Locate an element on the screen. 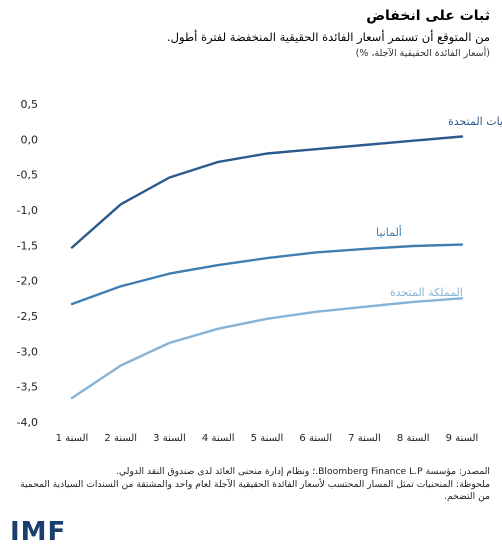  y-tick-label: -1,0 is located at coordinates (27, 210).